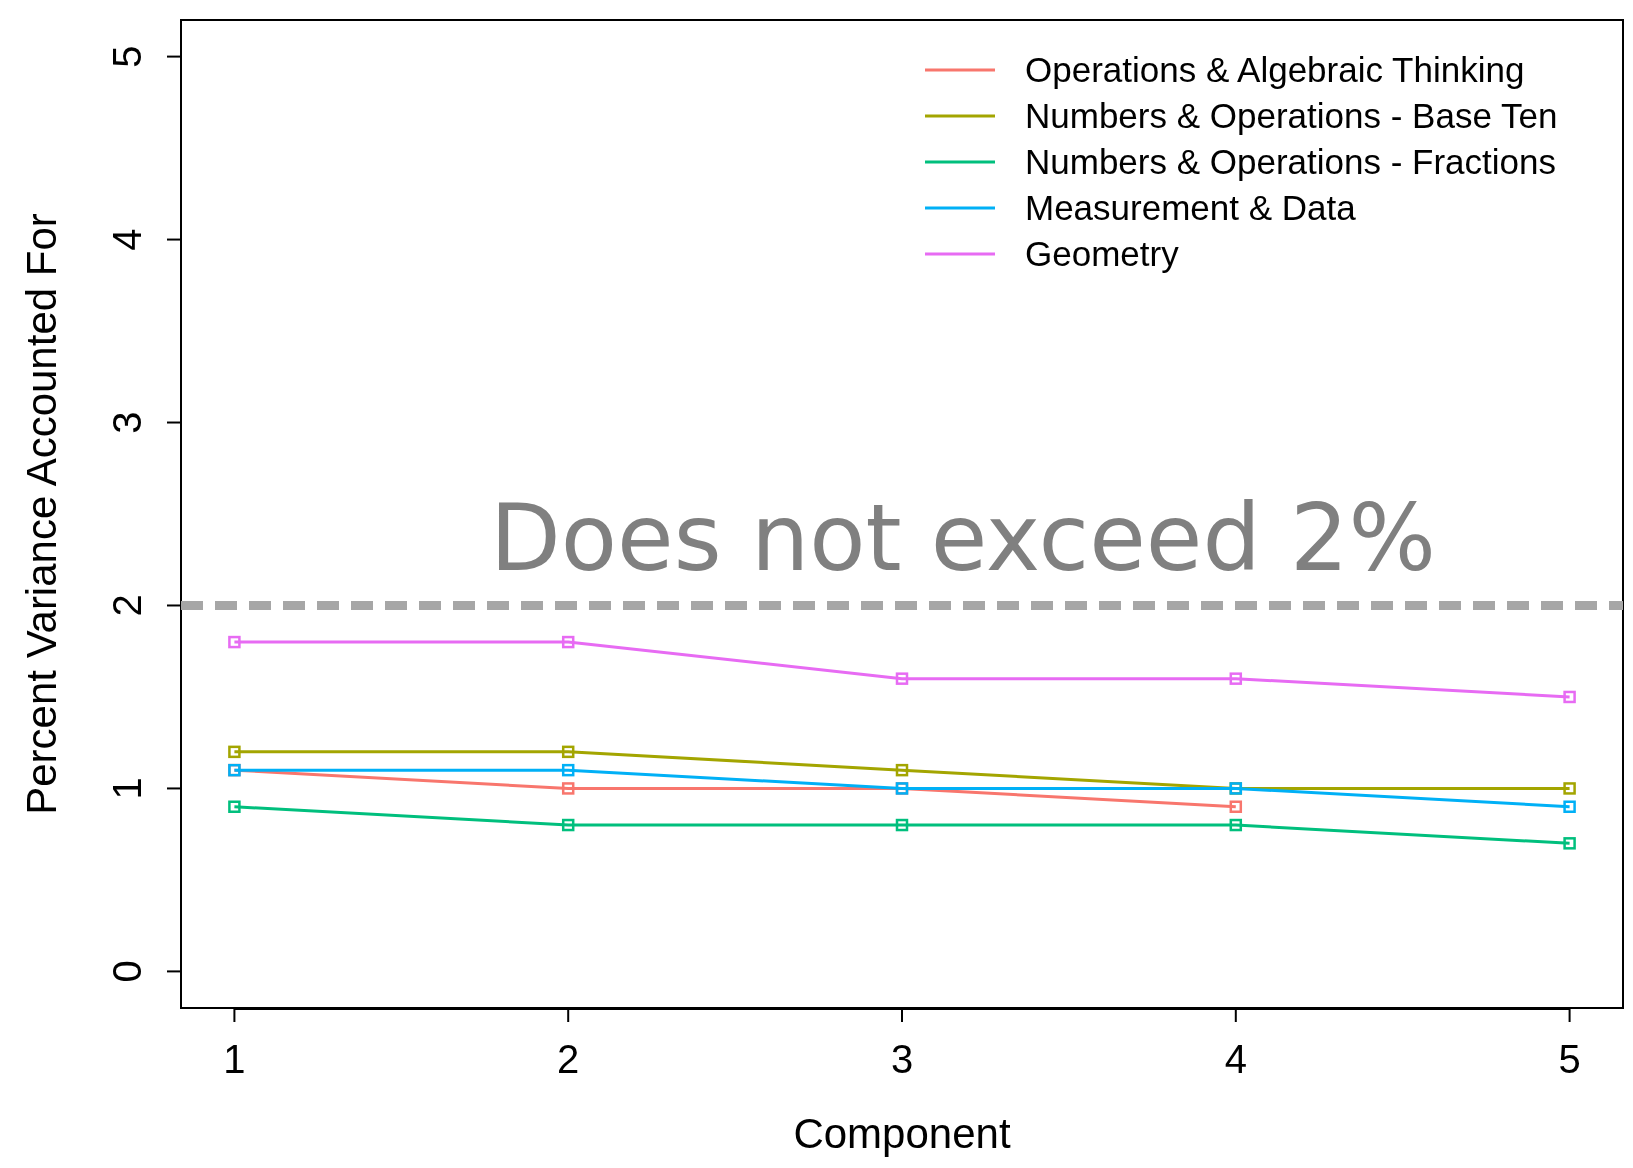  I want to click on y-tick-label: 0, so click(127, 971).